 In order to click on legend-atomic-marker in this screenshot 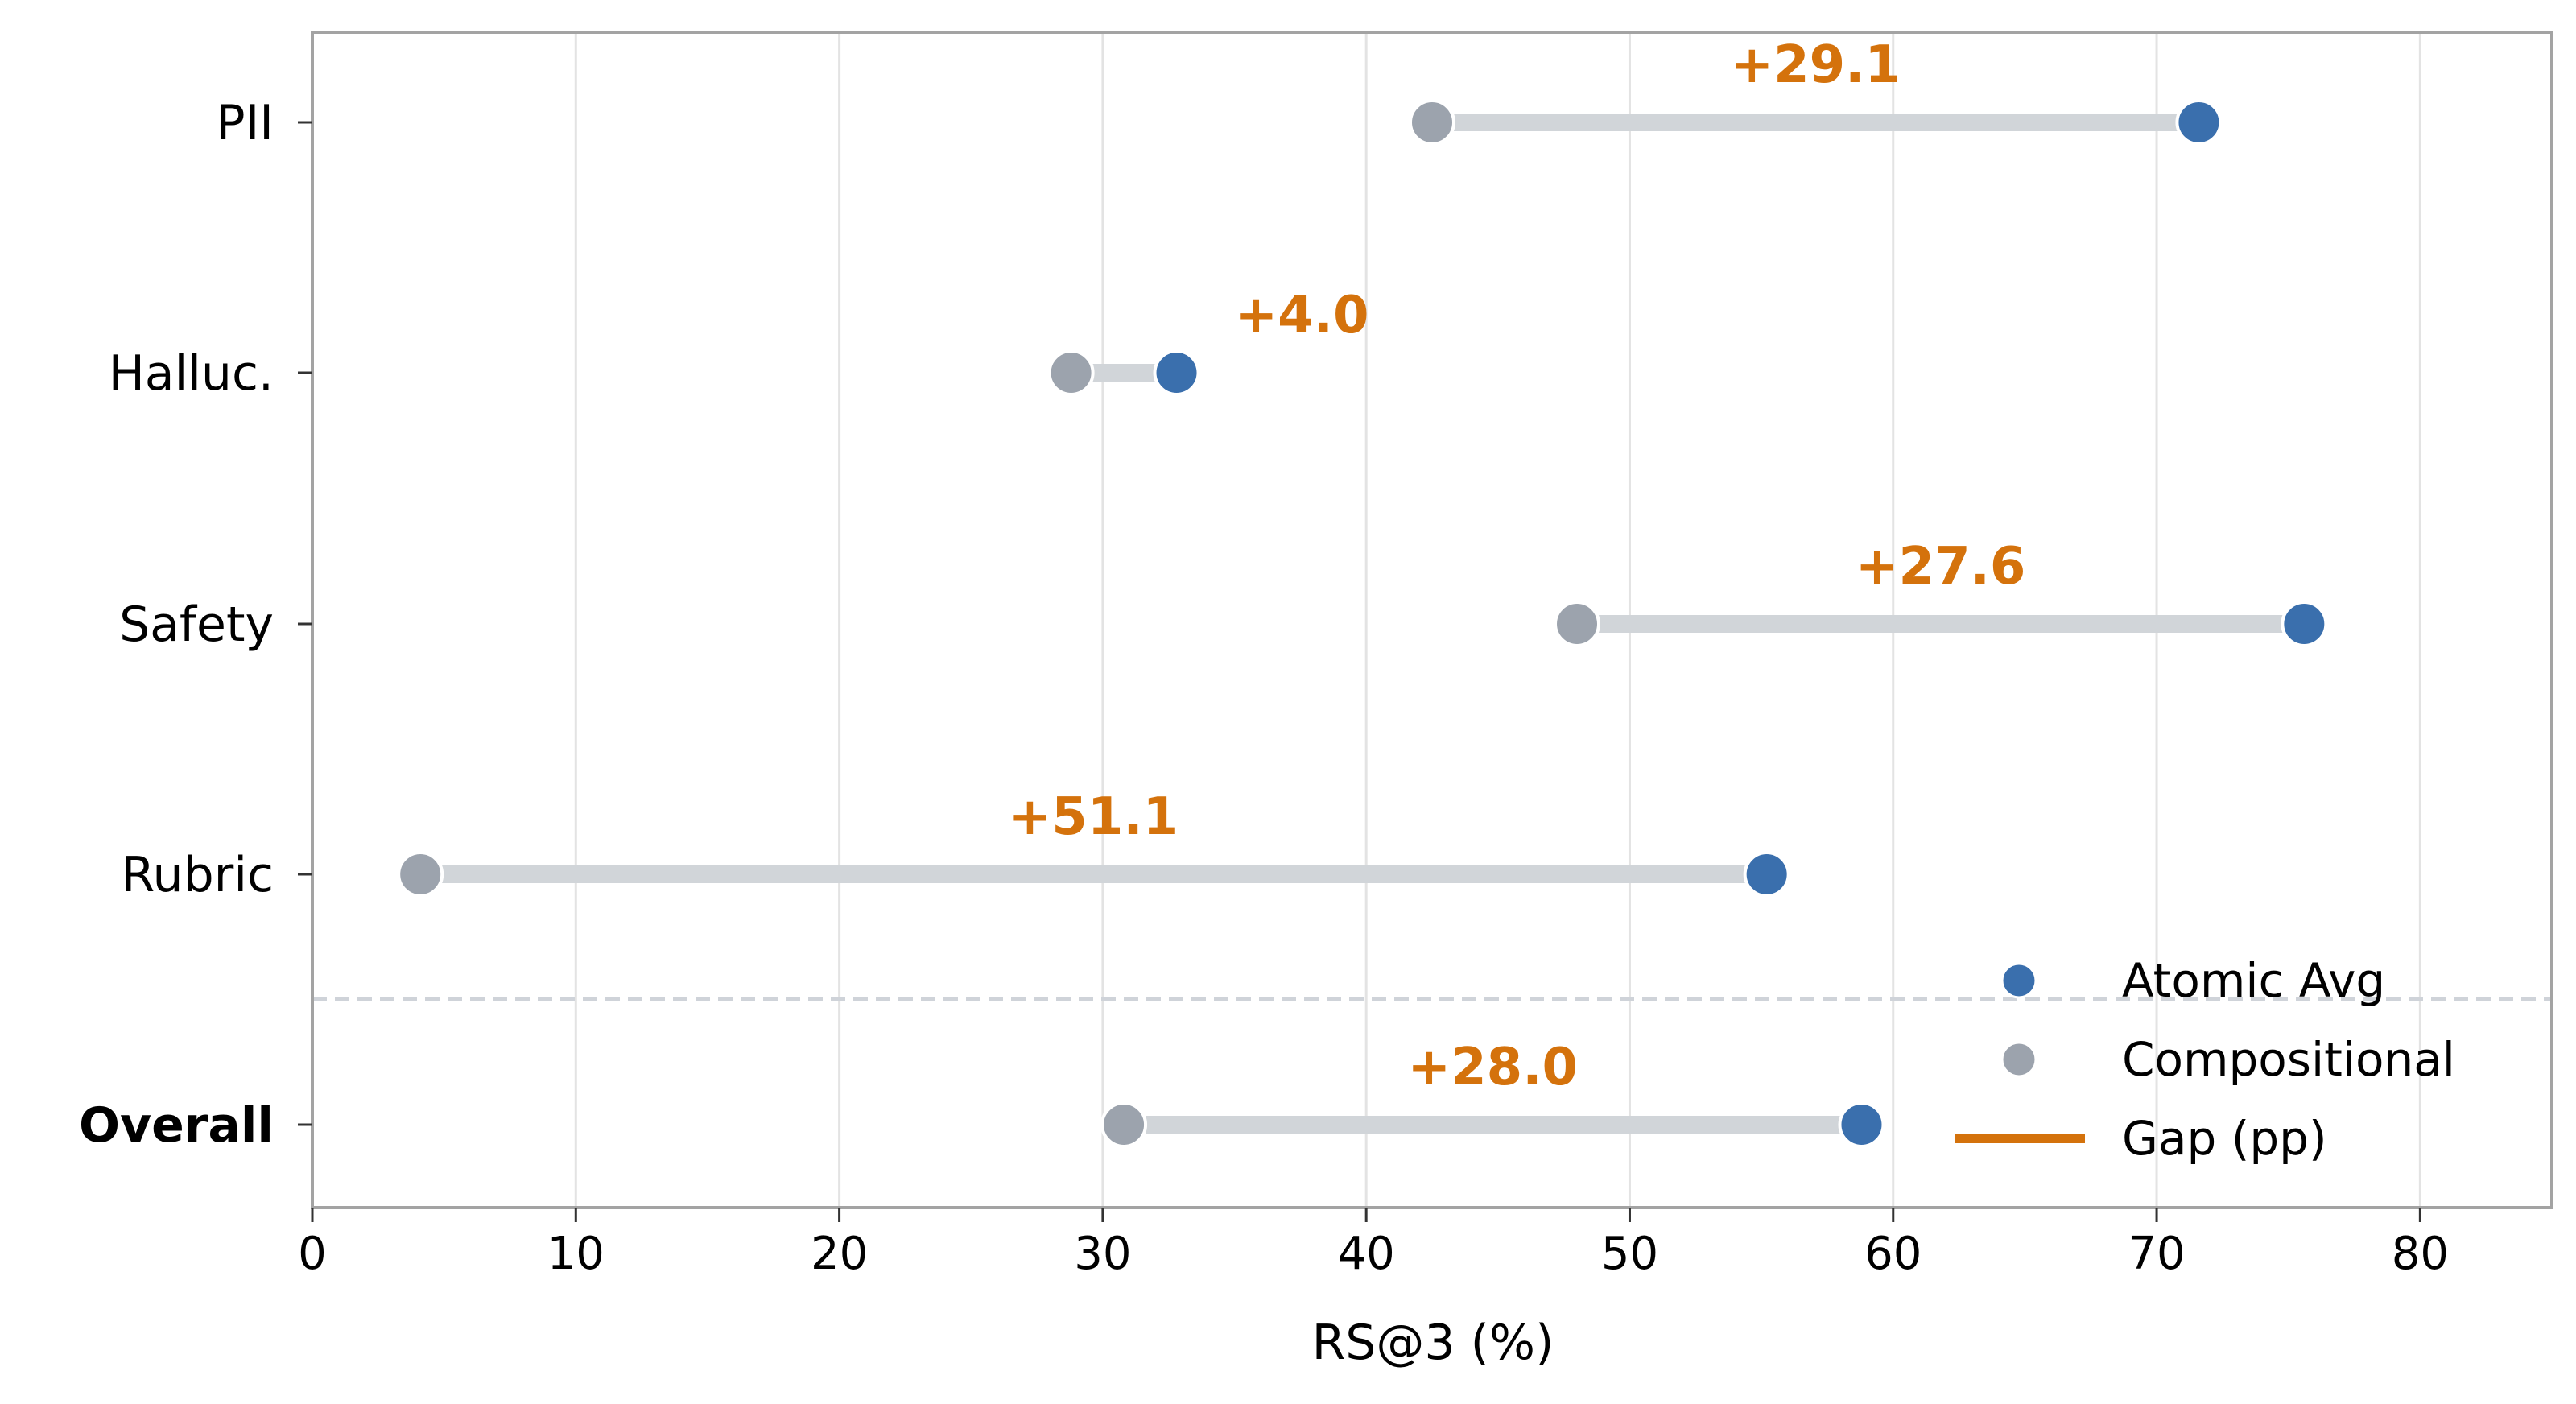, I will do `click(2018, 981)`.